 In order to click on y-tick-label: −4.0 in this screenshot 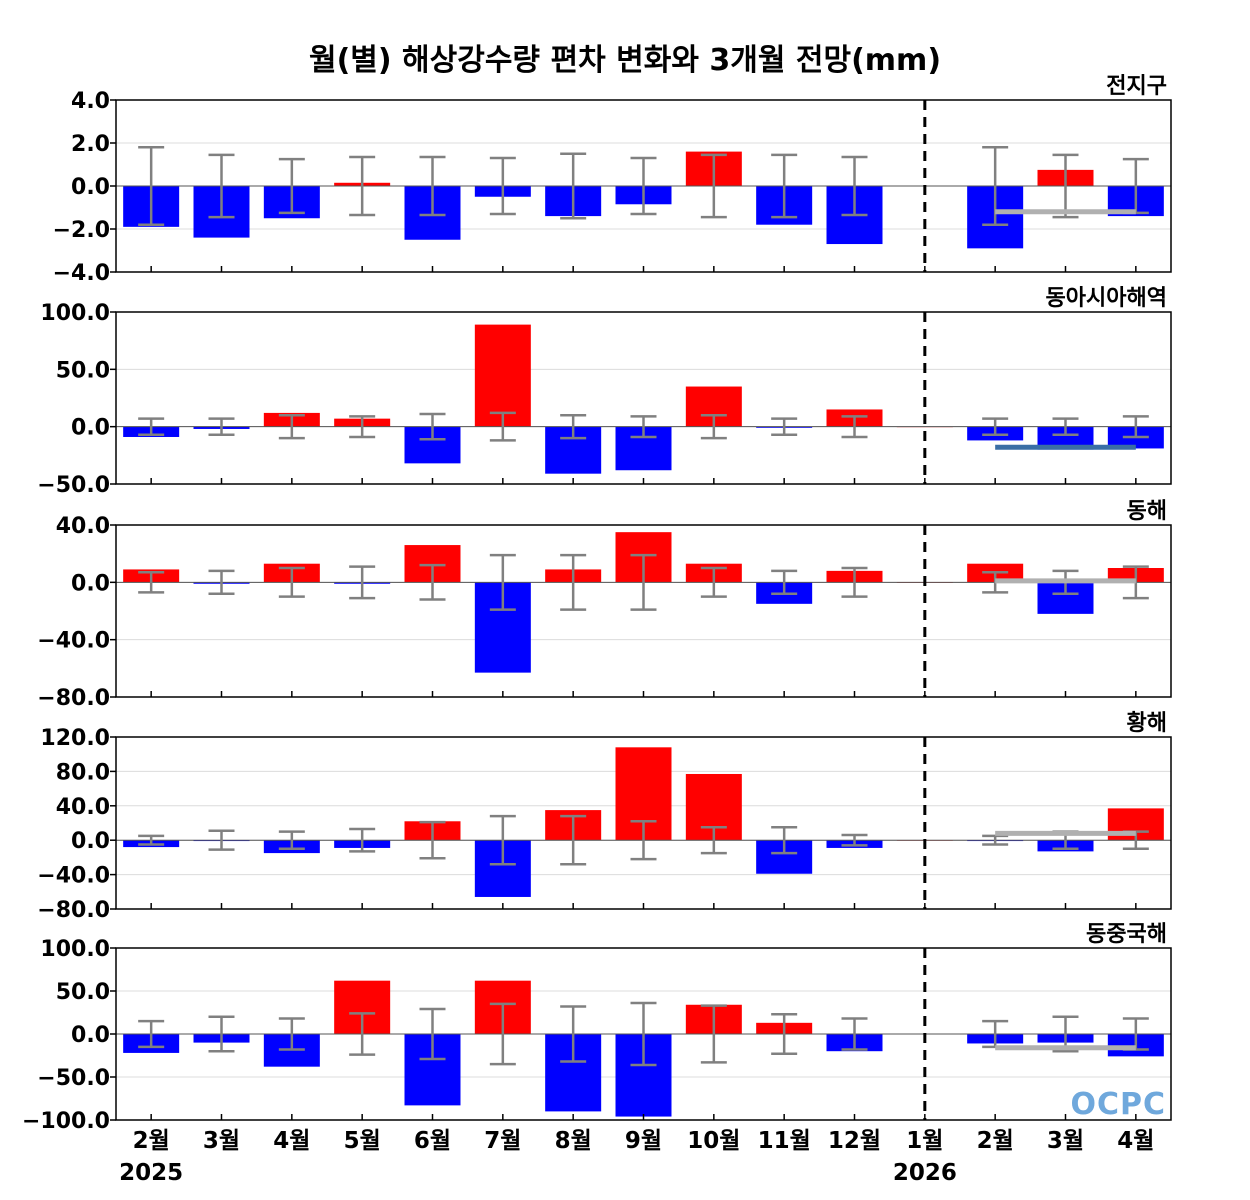, I will do `click(81, 273)`.